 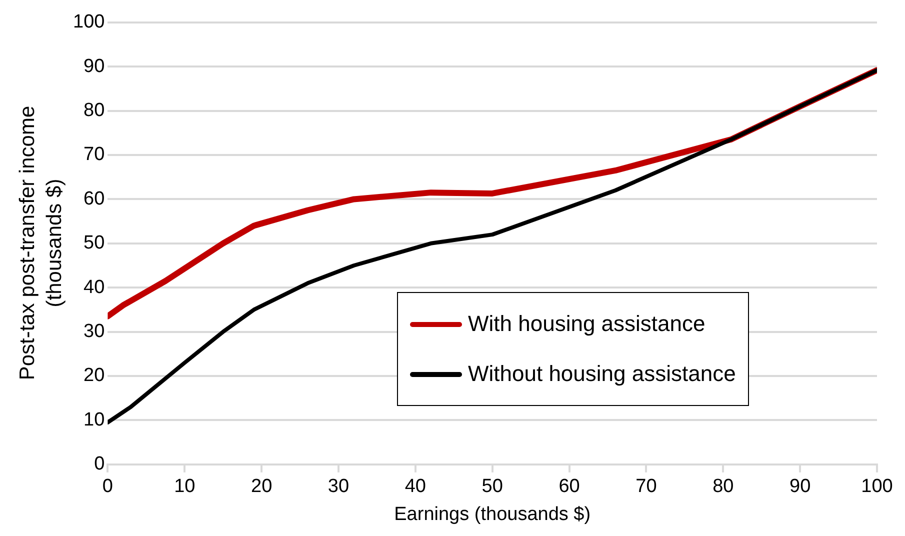 What do you see at coordinates (723, 487) in the screenshot?
I see `x-tick-label: 80` at bounding box center [723, 487].